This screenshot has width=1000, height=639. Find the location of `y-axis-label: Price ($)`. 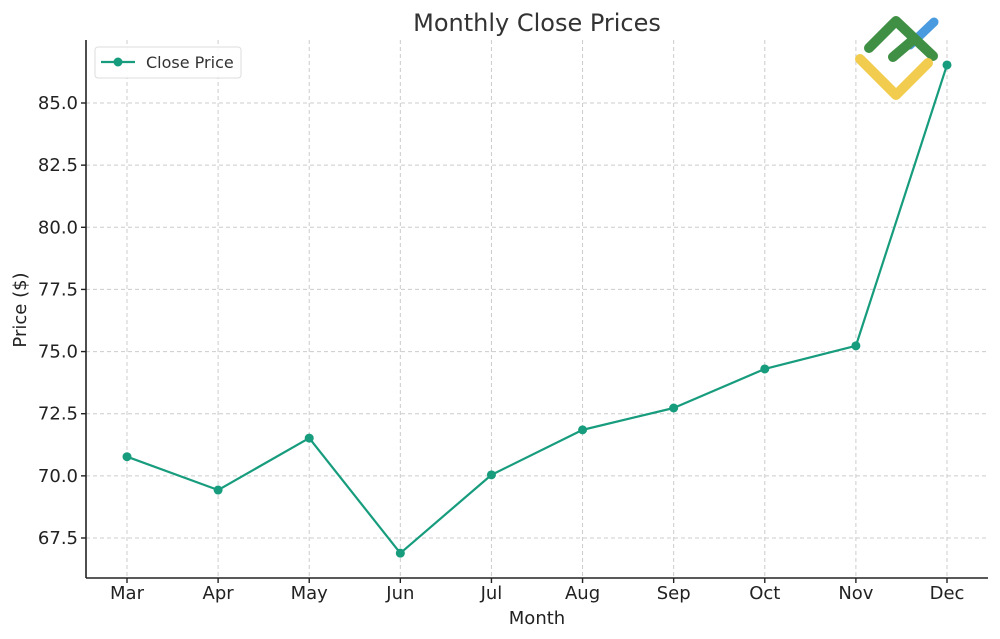

y-axis-label: Price ($) is located at coordinates (20, 309).